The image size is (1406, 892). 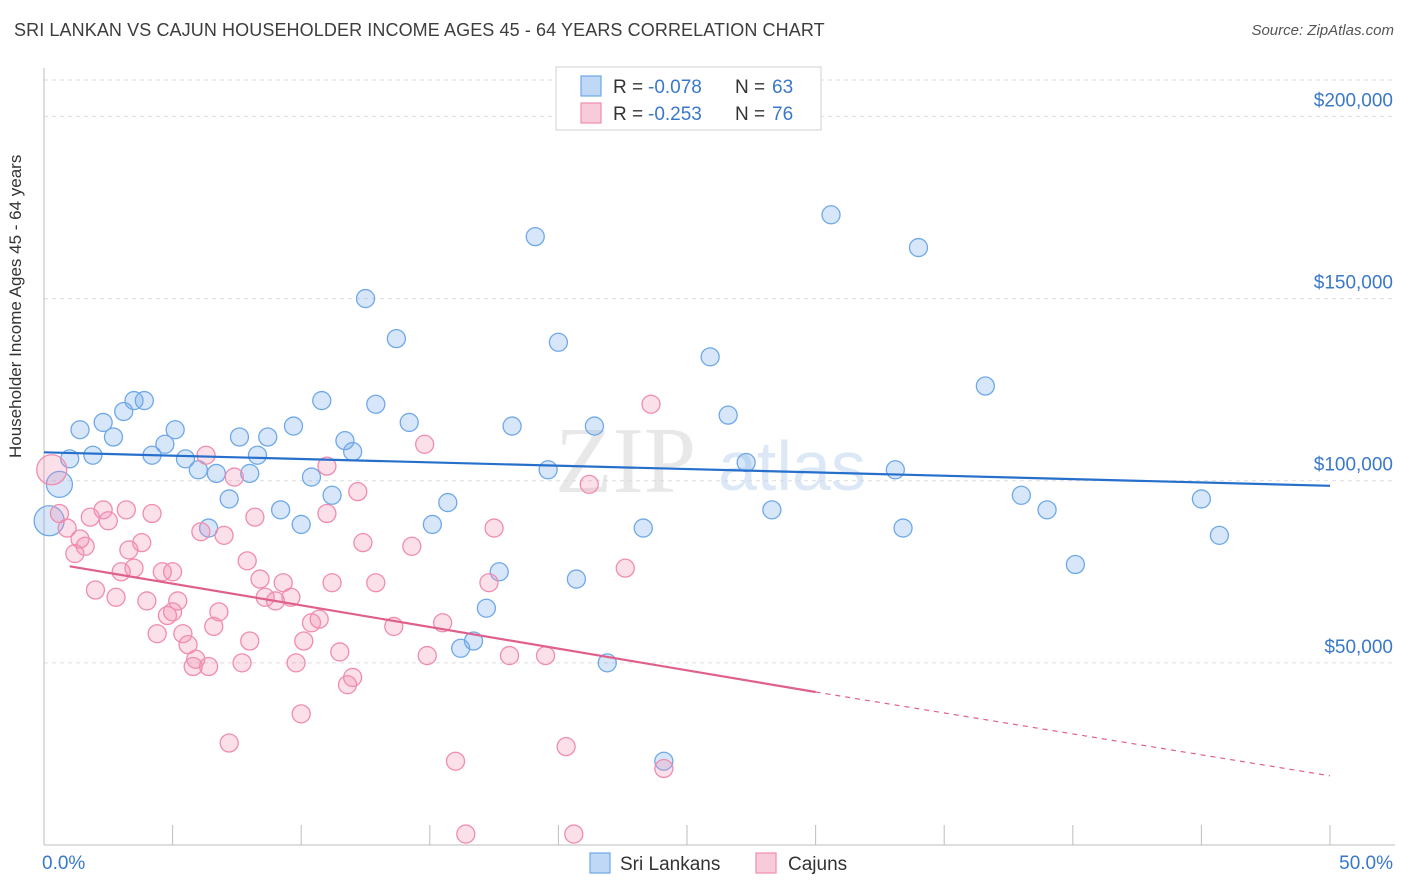 I want to click on y-axis-label: Householder Income Ages 45 - 64 years, so click(x=15, y=306).